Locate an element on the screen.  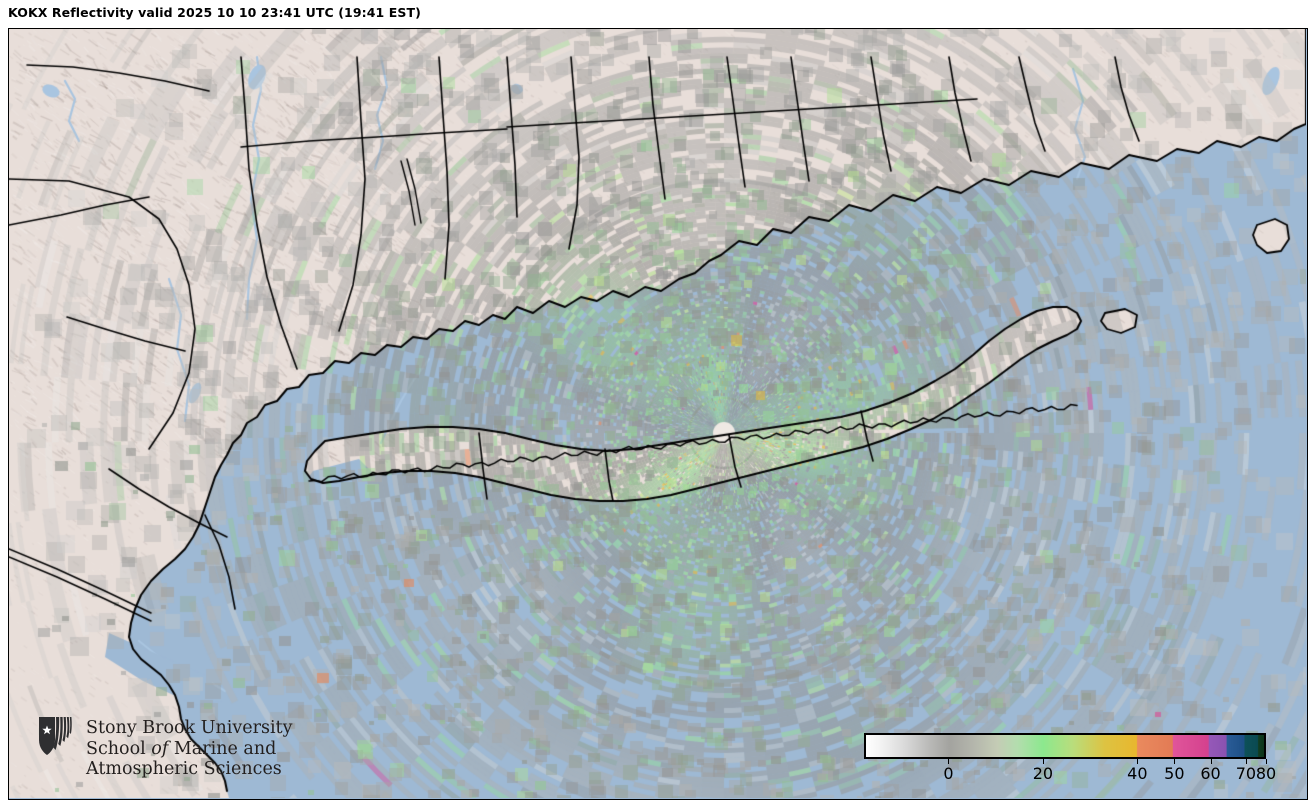
colorbar-legend: 0 20 40 50 60 70 80 is located at coordinates (1070, 762).